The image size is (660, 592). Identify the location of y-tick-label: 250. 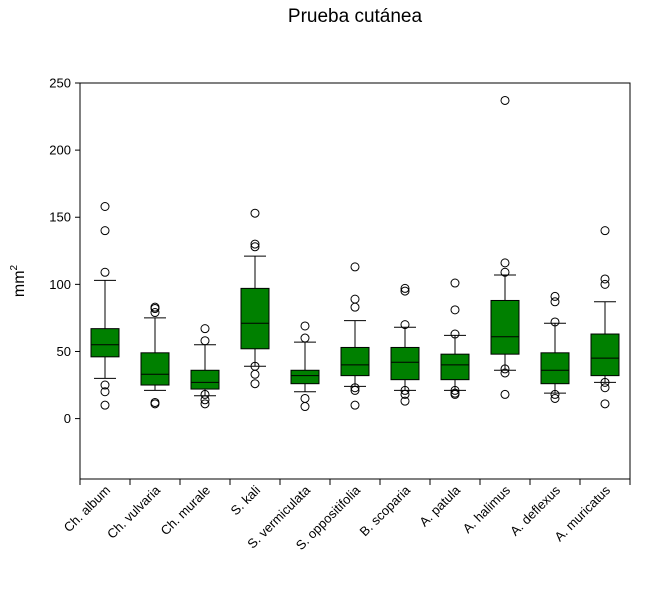
(60, 83).